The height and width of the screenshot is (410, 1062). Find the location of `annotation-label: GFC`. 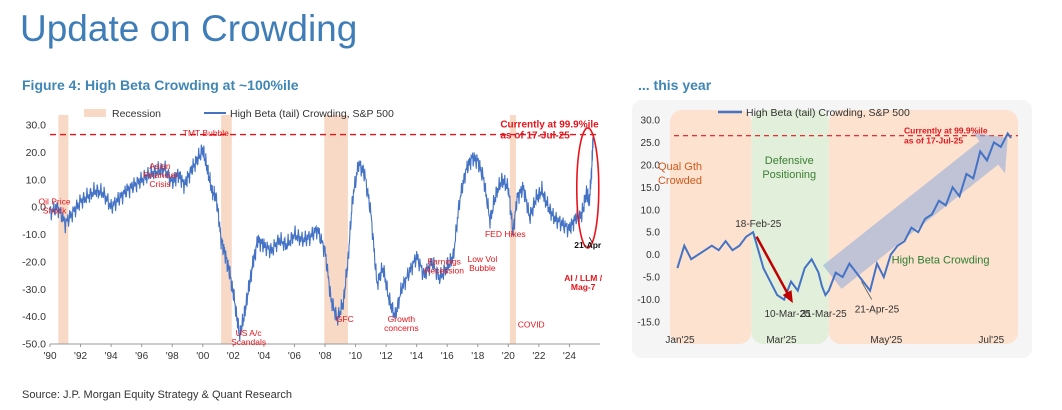

annotation-label: GFC is located at coordinates (345, 319).